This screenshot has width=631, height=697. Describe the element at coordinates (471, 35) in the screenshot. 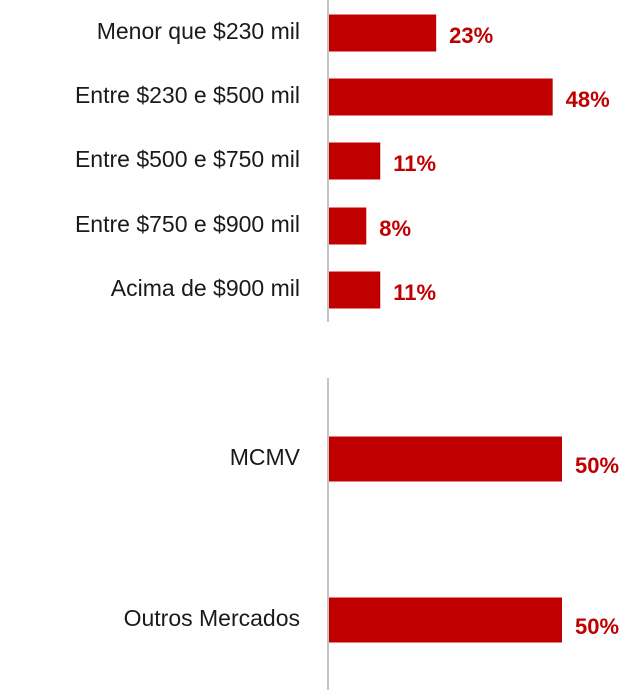

I see `value-label: 23%` at that location.